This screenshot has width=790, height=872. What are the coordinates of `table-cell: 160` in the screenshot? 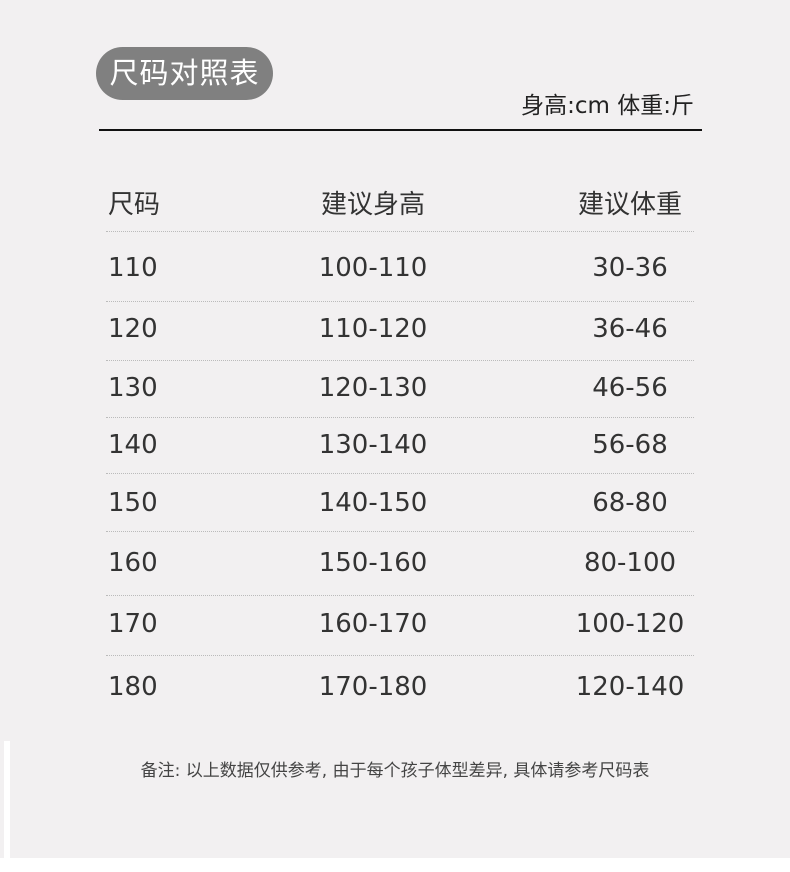 It's located at (133, 563).